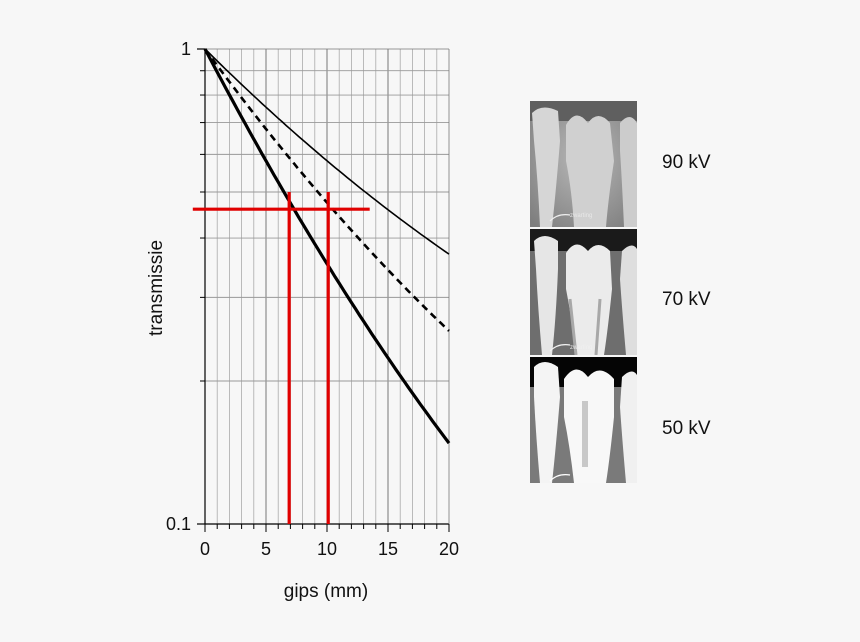 The height and width of the screenshot is (642, 860). What do you see at coordinates (686, 299) in the screenshot?
I see `kv-label-70: 70 kV` at bounding box center [686, 299].